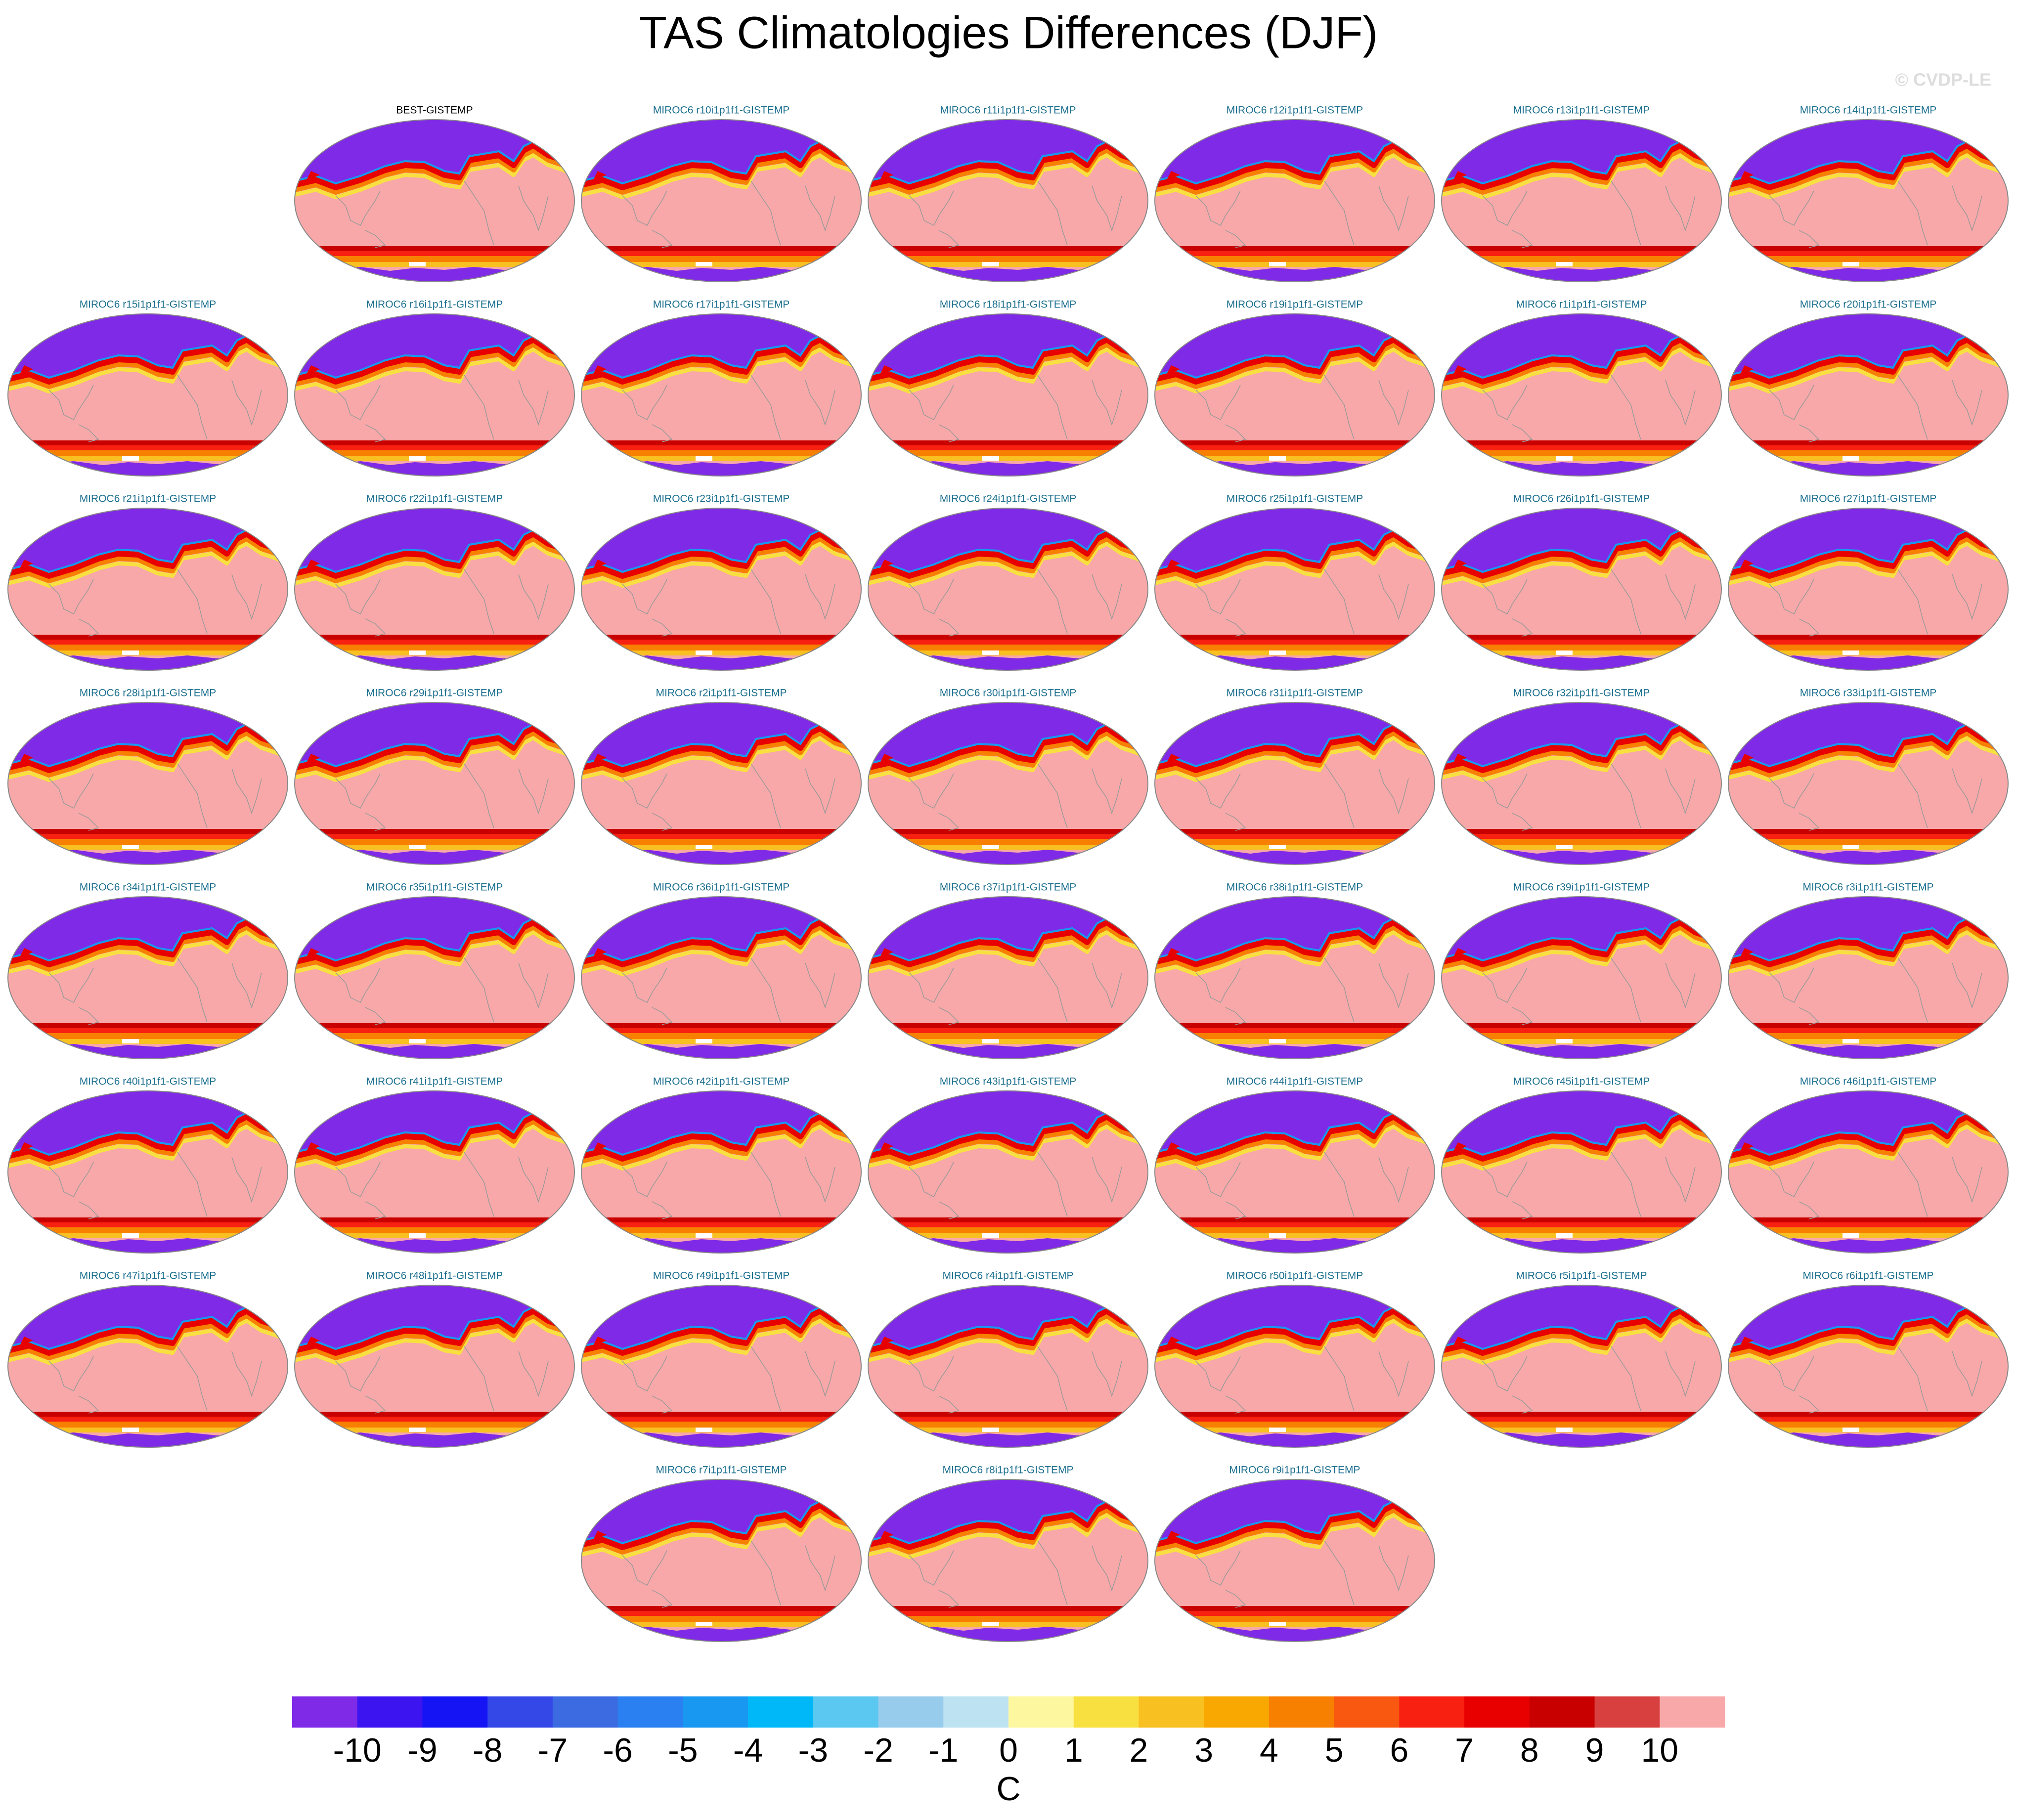  I want to click on panel-title: MIROC6 r26i1p1f1-GISTEMP, so click(1581, 499).